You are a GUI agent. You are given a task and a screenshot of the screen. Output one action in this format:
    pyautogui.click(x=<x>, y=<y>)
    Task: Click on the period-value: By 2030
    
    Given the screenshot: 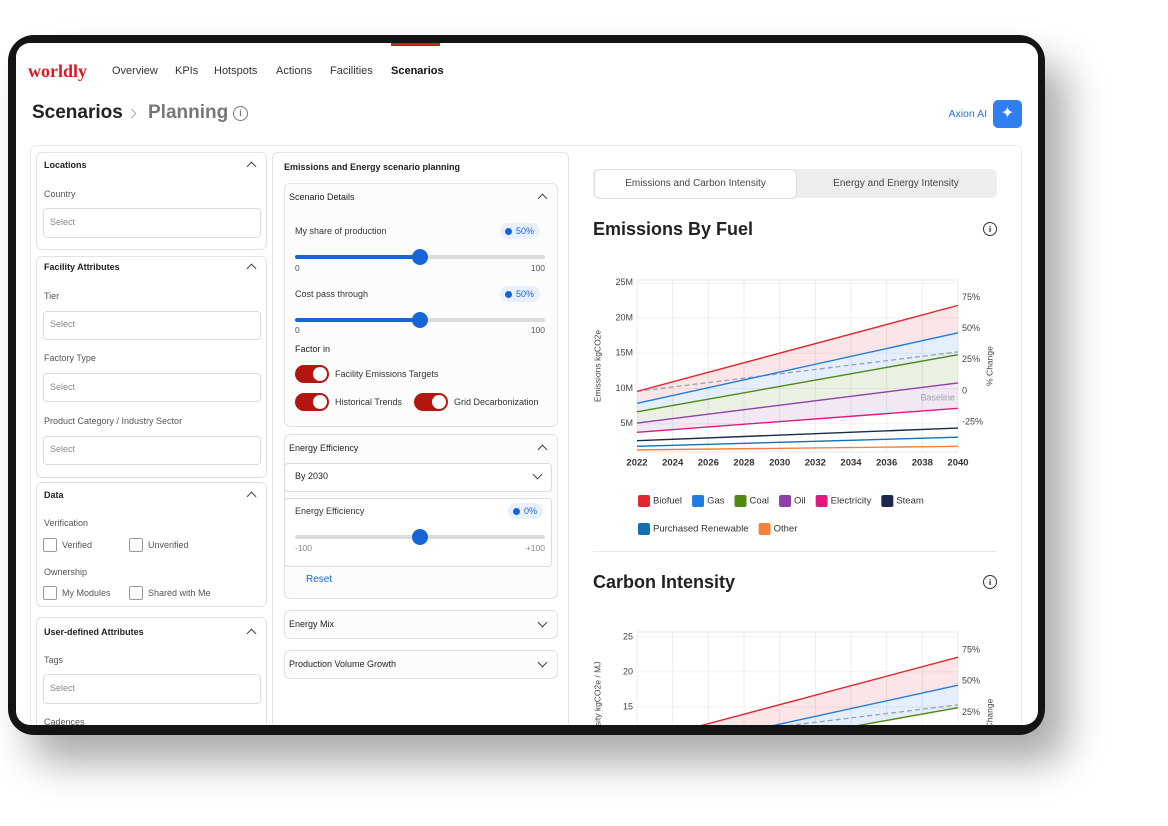 What is the action you would take?
    pyautogui.click(x=312, y=476)
    